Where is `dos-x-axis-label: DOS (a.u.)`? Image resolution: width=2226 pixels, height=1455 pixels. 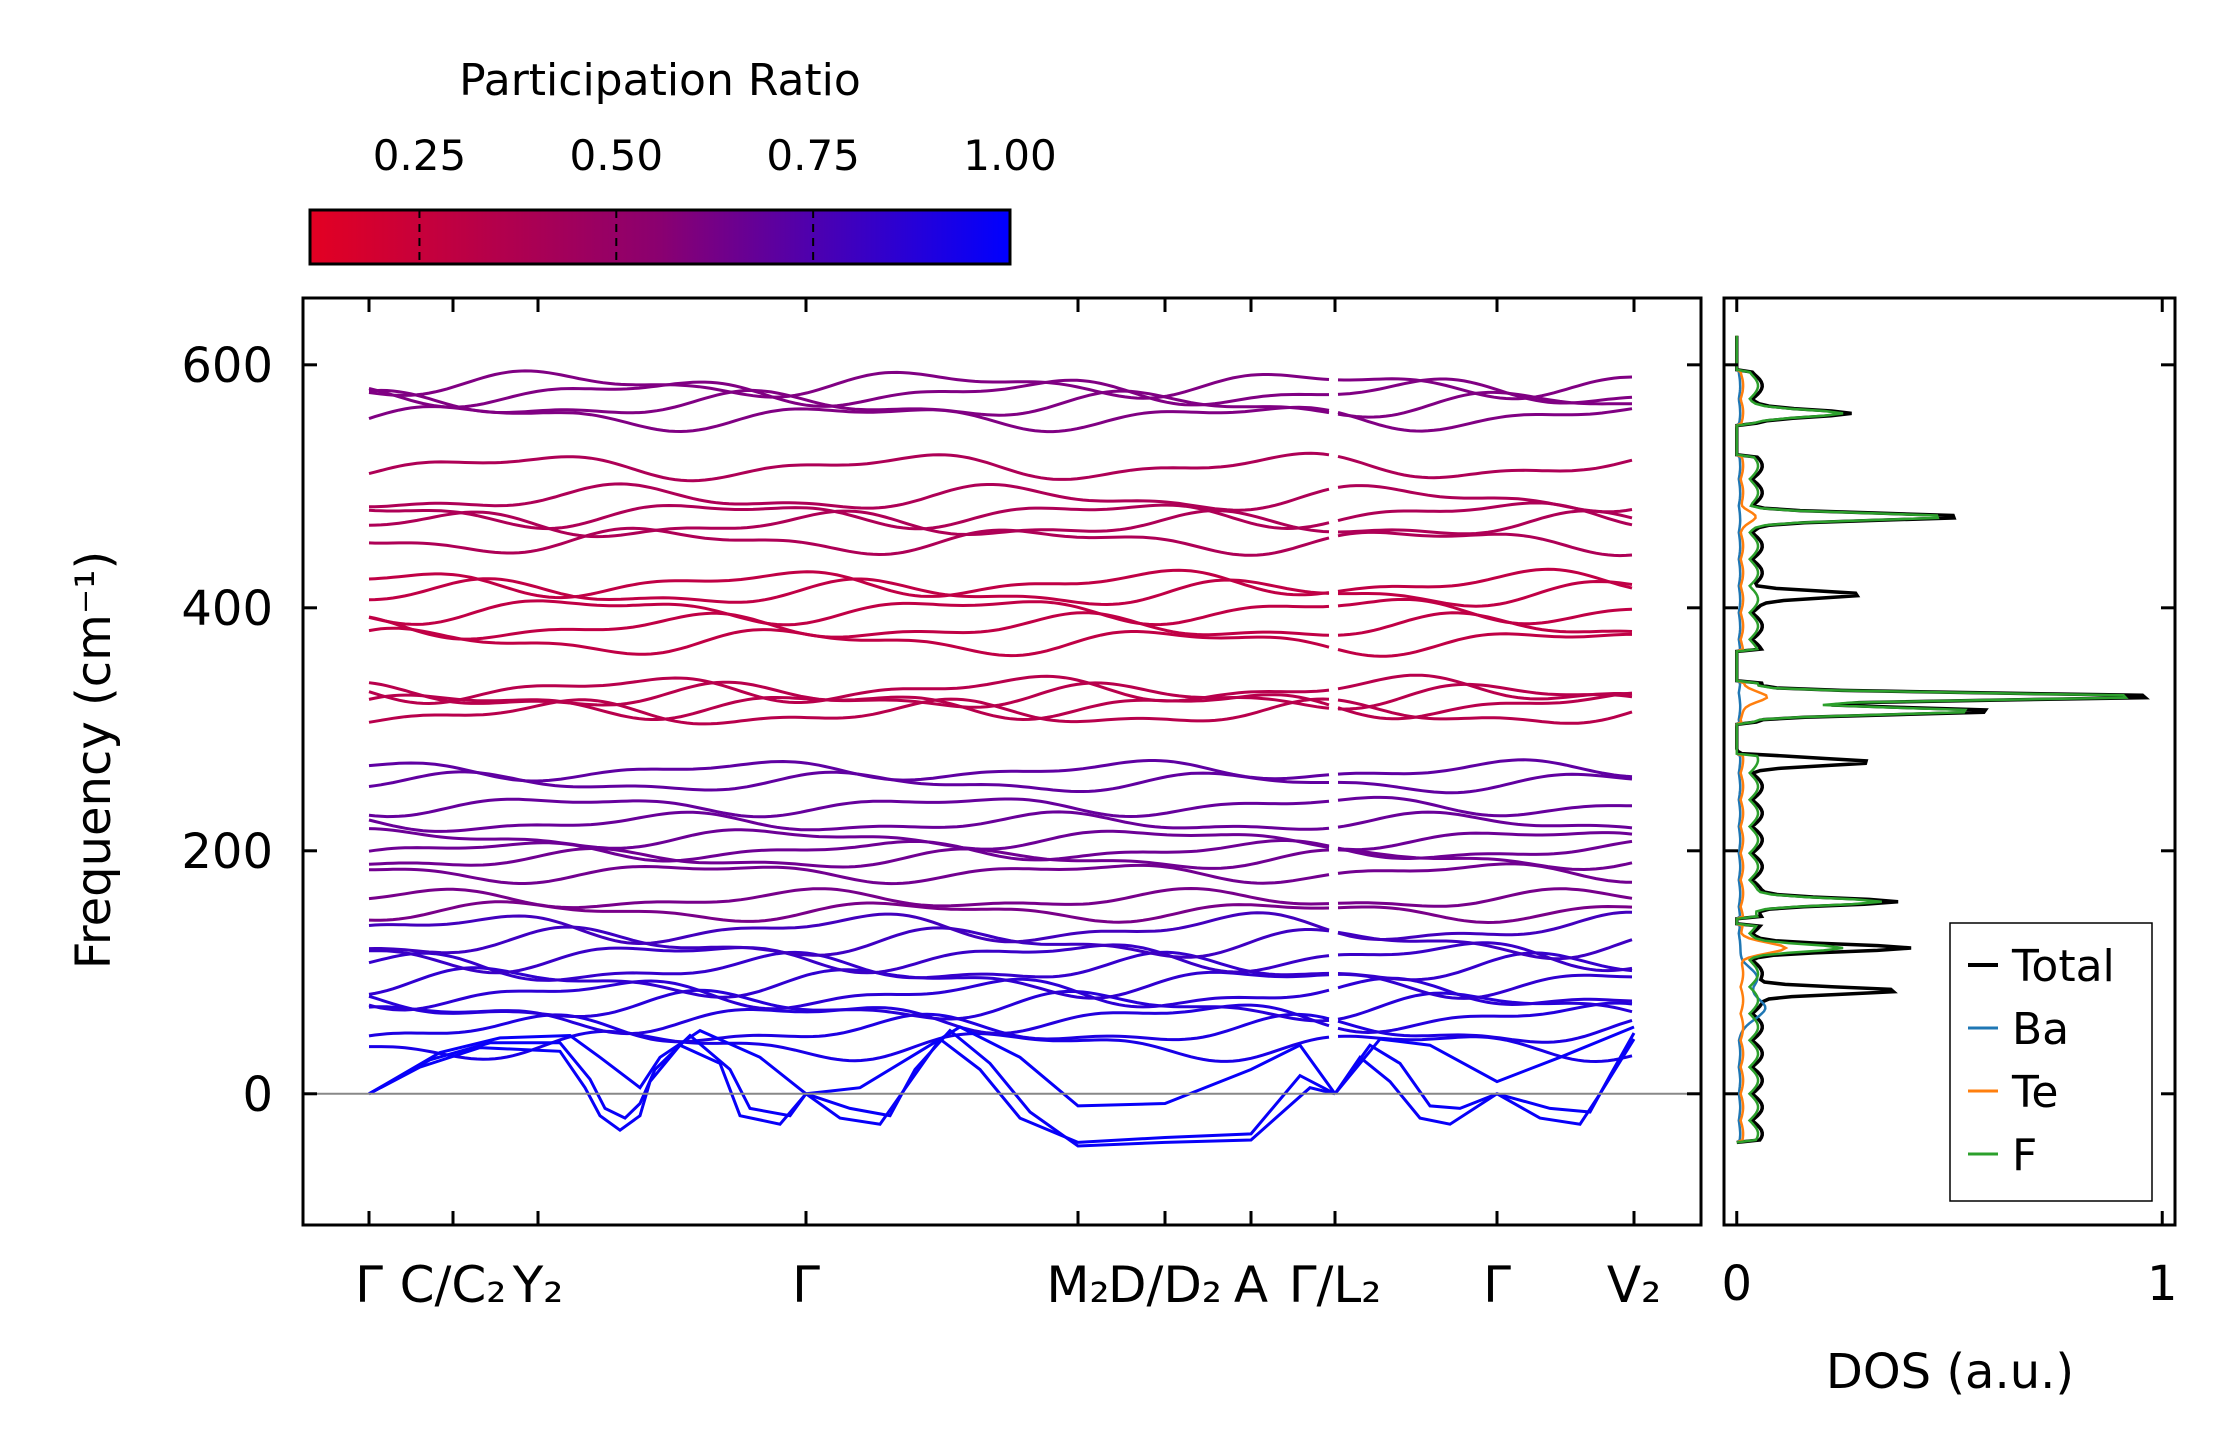 dos-x-axis-label: DOS (a.u.) is located at coordinates (1950, 1372).